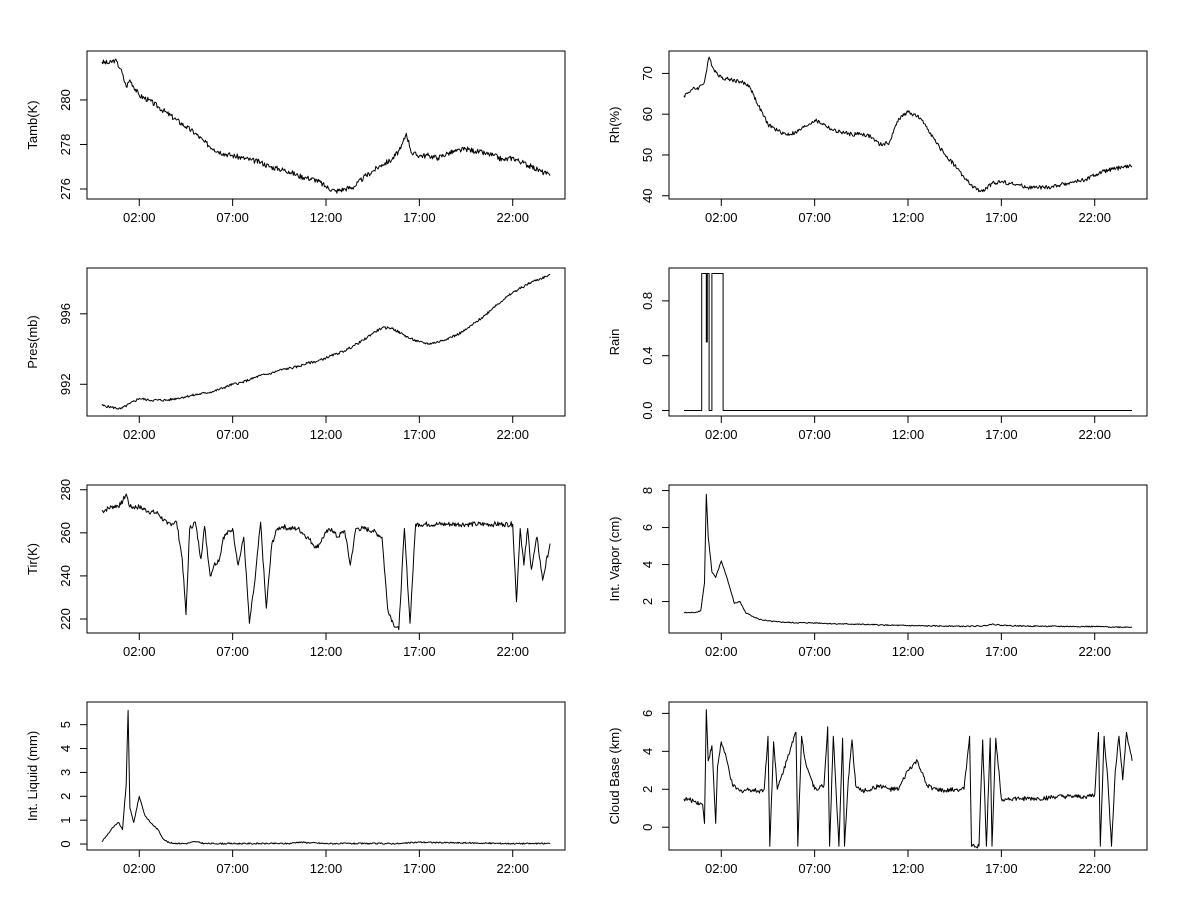 This screenshot has height=905, width=1200. I want to click on panel-3: 02:00 07:00 12:00 17:00 22:00 992 996 Pres(mb), so click(295, 354).